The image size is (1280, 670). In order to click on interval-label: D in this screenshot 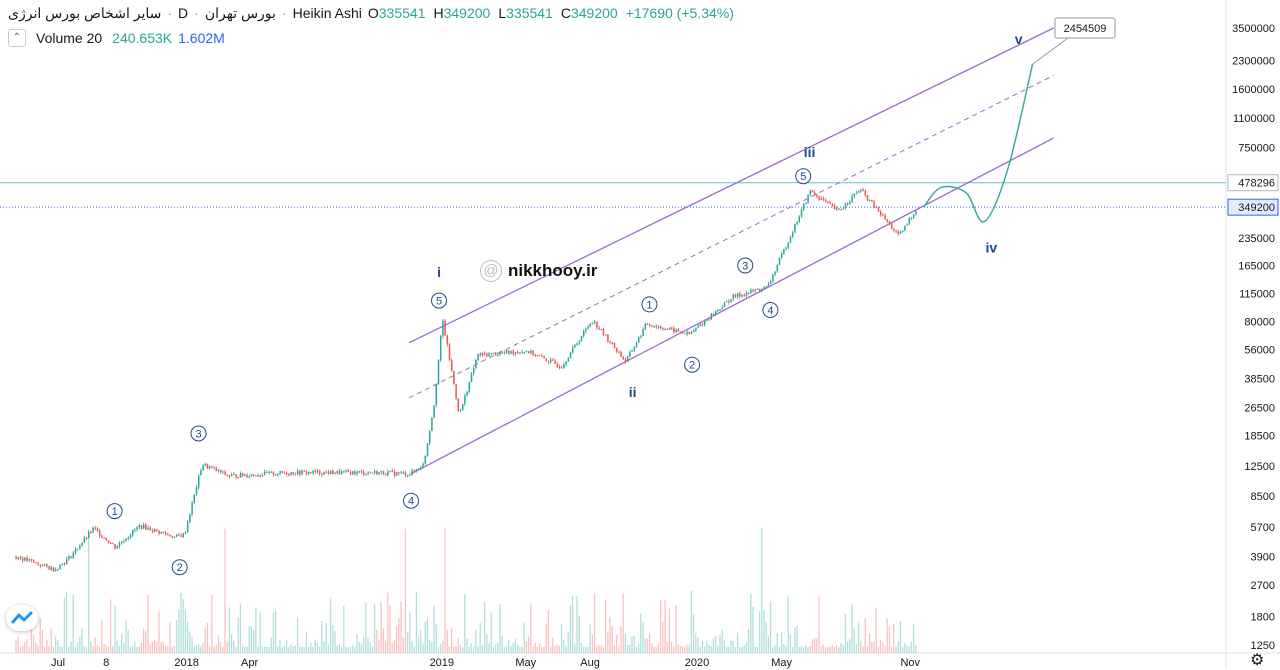, I will do `click(183, 13)`.